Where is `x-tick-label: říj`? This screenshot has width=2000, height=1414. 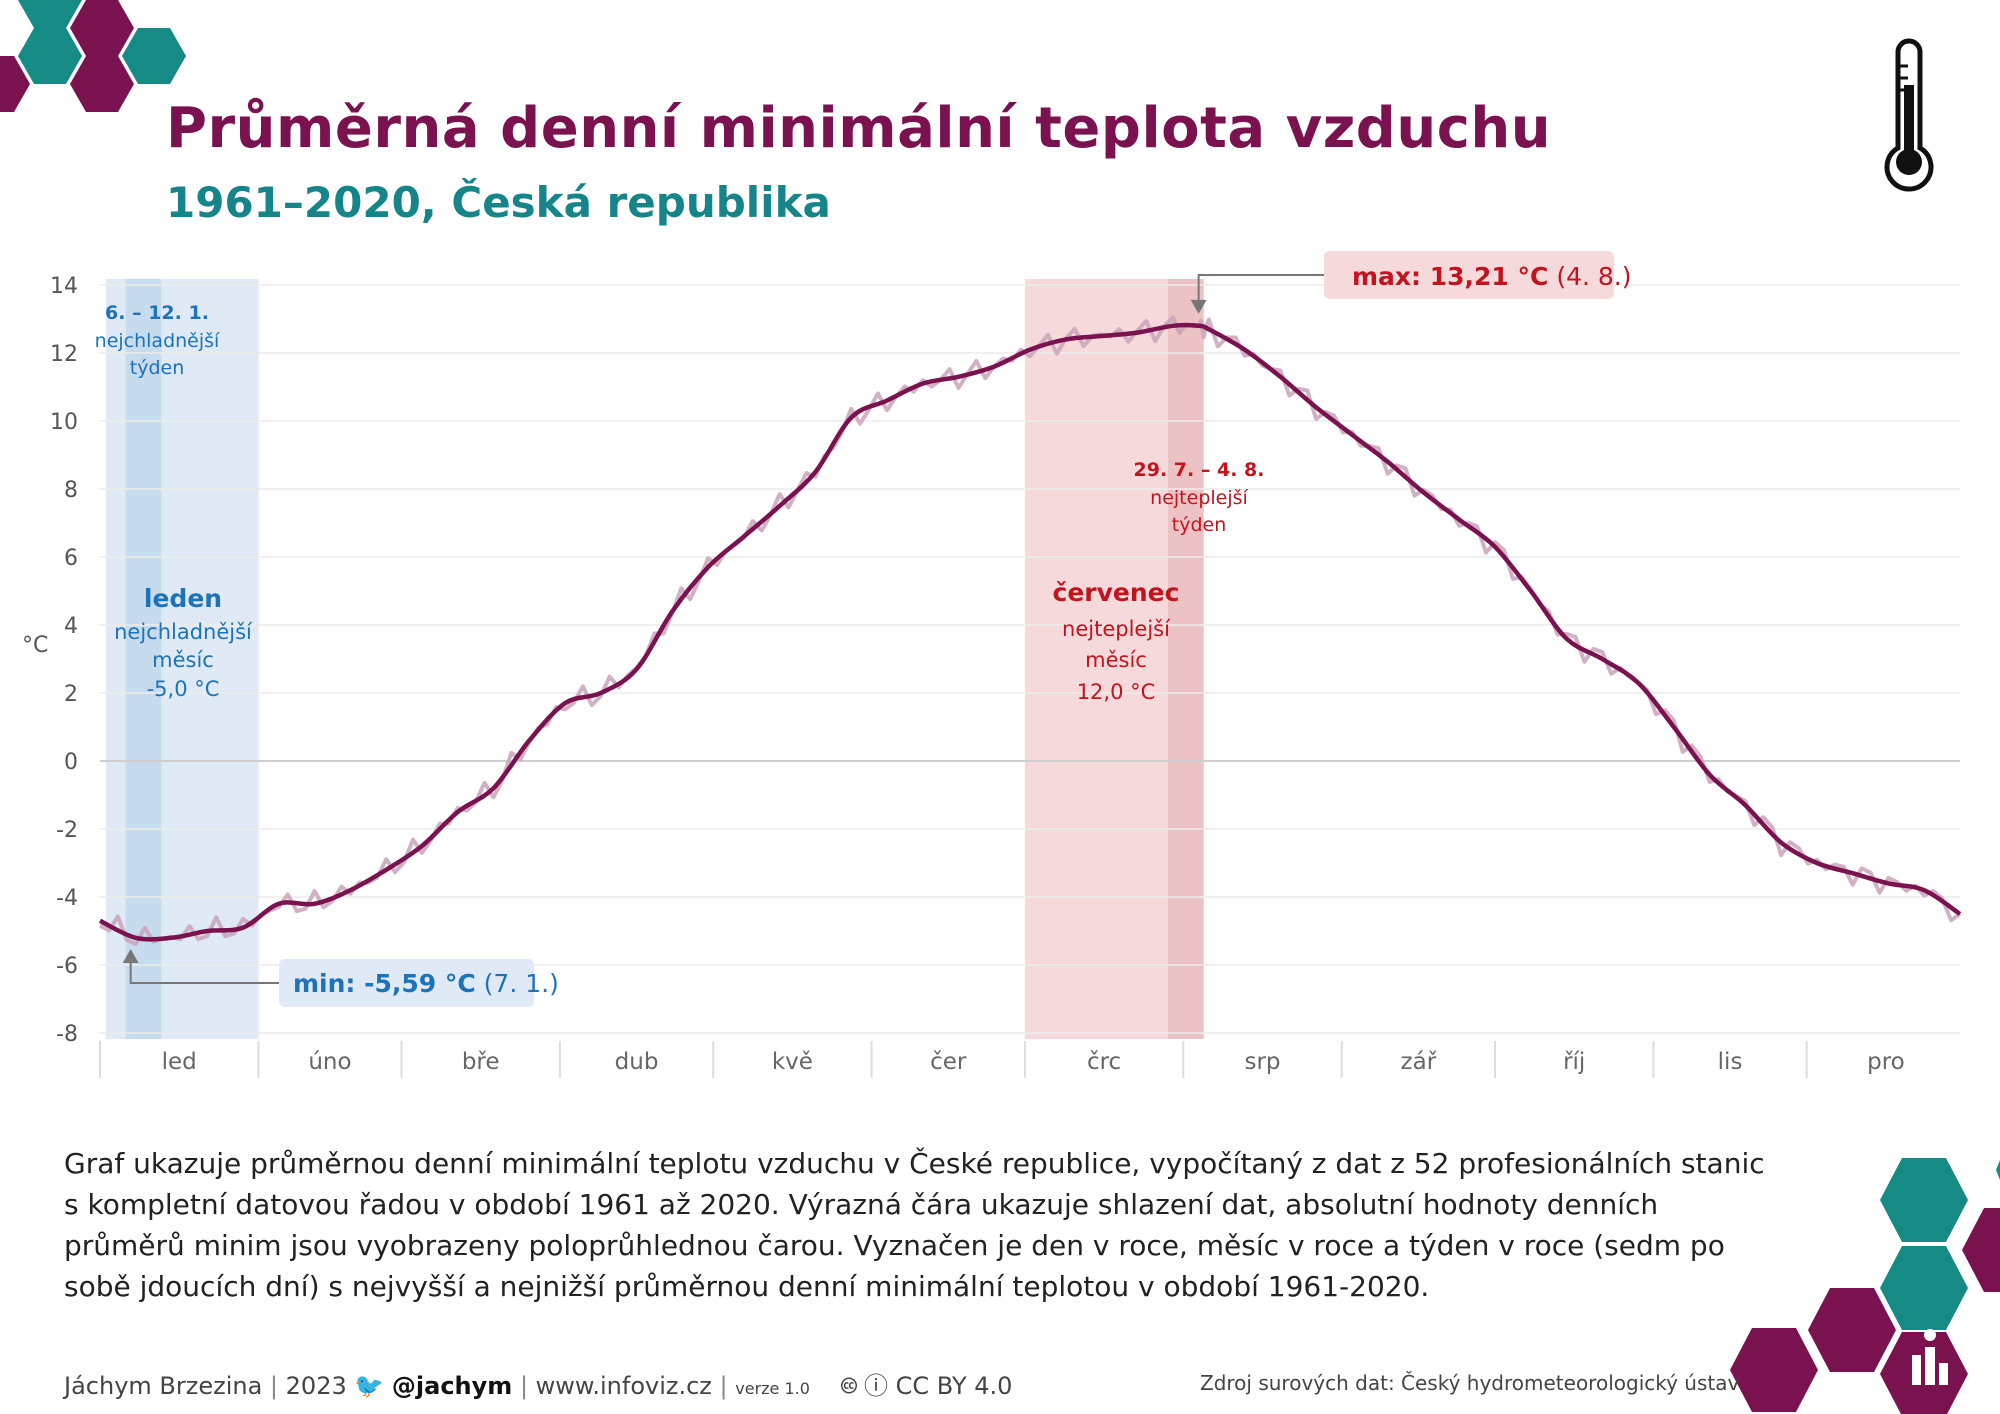 x-tick-label: říj is located at coordinates (1574, 1062).